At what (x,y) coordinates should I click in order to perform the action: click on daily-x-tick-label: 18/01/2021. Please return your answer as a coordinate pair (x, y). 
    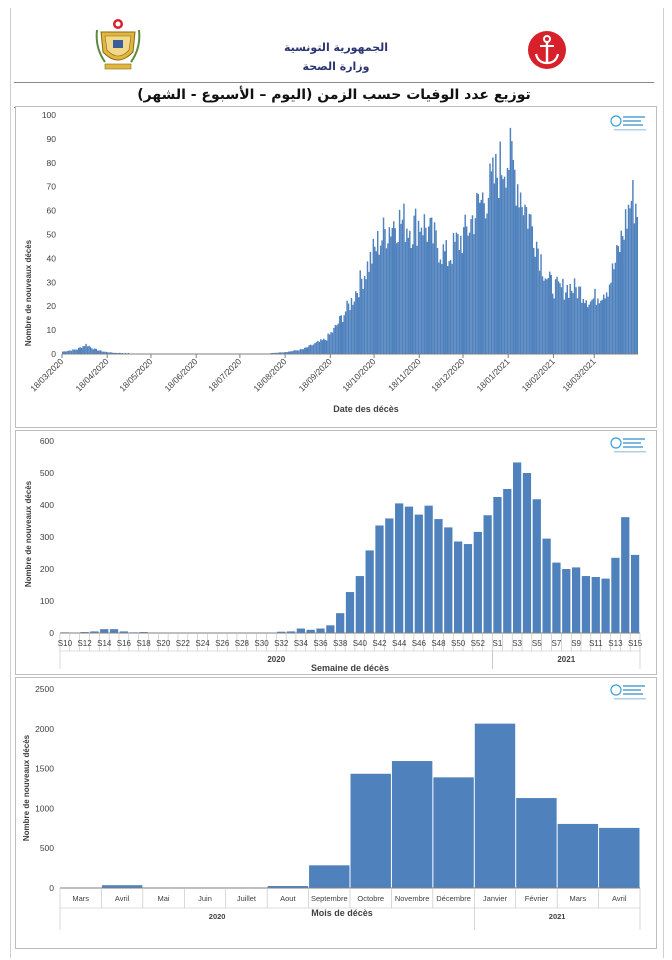
    Looking at the image, I should click on (492, 374).